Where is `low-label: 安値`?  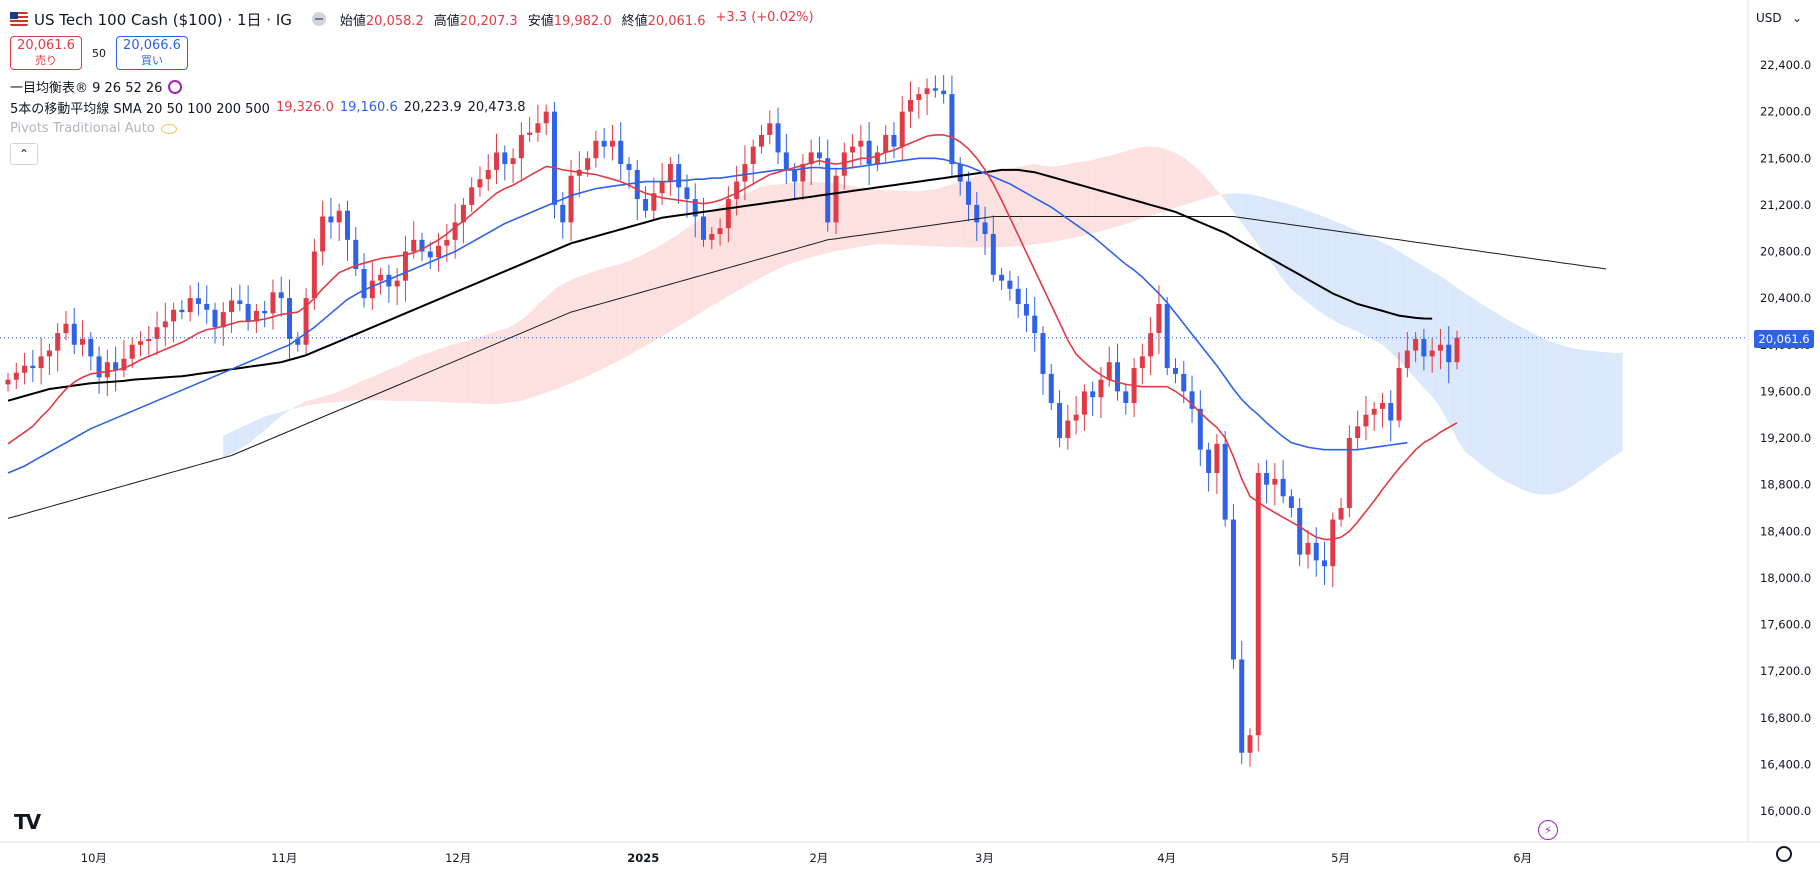 low-label: 安値 is located at coordinates (540, 21).